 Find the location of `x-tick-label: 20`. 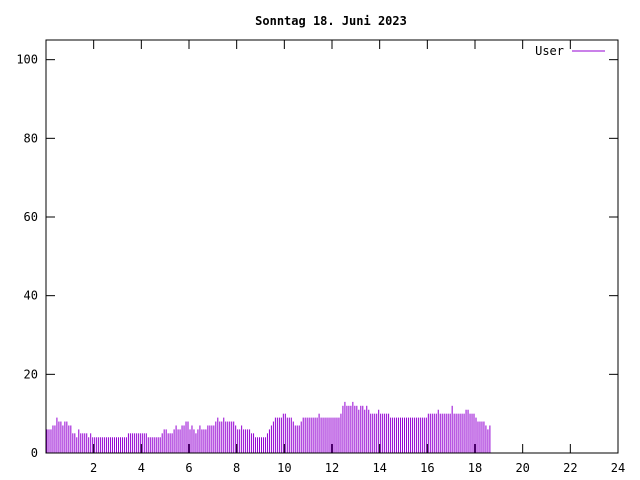

x-tick-label: 20 is located at coordinates (522, 468).